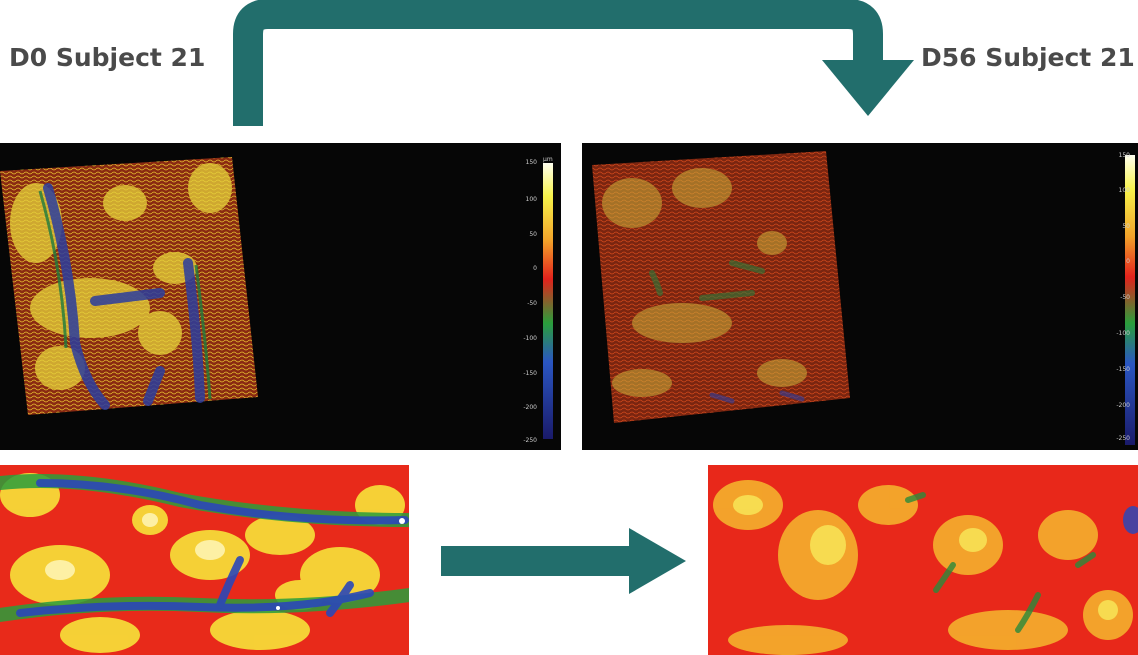 The height and width of the screenshot is (655, 1138). What do you see at coordinates (1123, 405) in the screenshot?
I see `d56-tick: -200` at bounding box center [1123, 405].